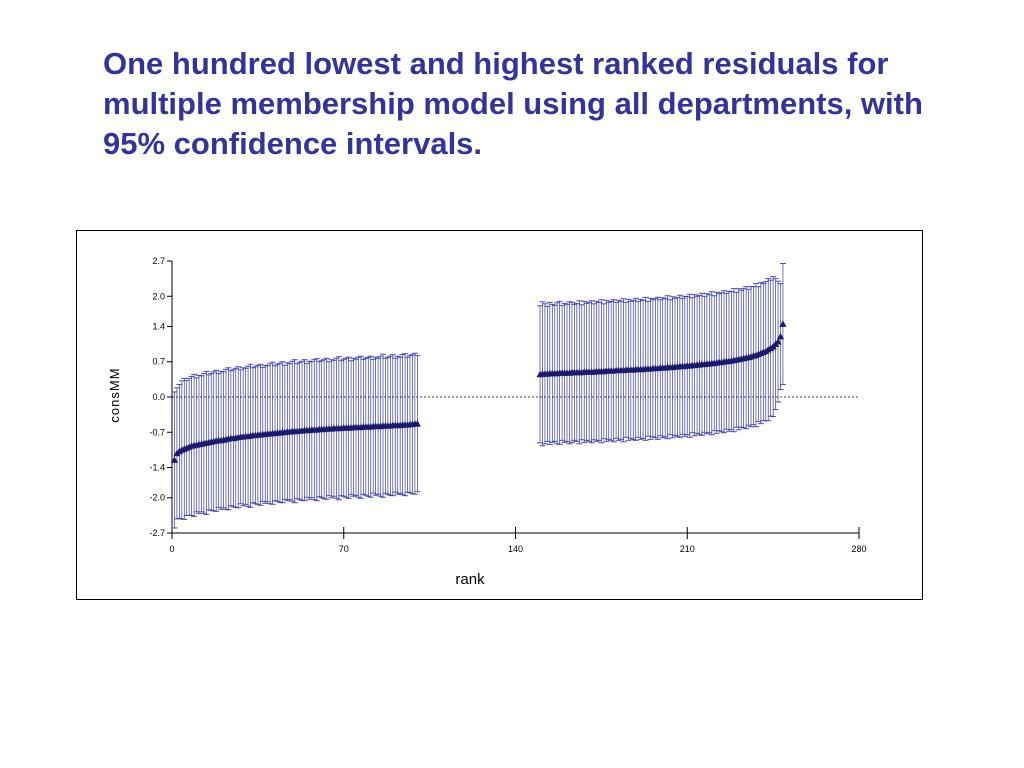 The height and width of the screenshot is (768, 1024). I want to click on x-axis-label: rank, so click(470, 579).